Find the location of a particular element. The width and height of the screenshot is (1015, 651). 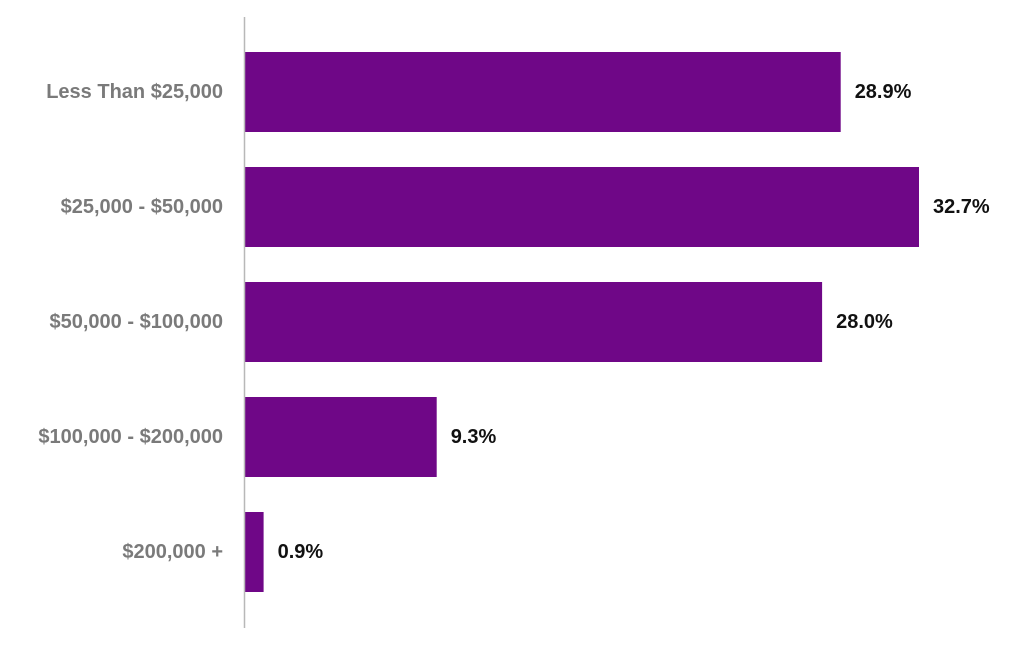

value-label-1: 32.7% is located at coordinates (961, 207).